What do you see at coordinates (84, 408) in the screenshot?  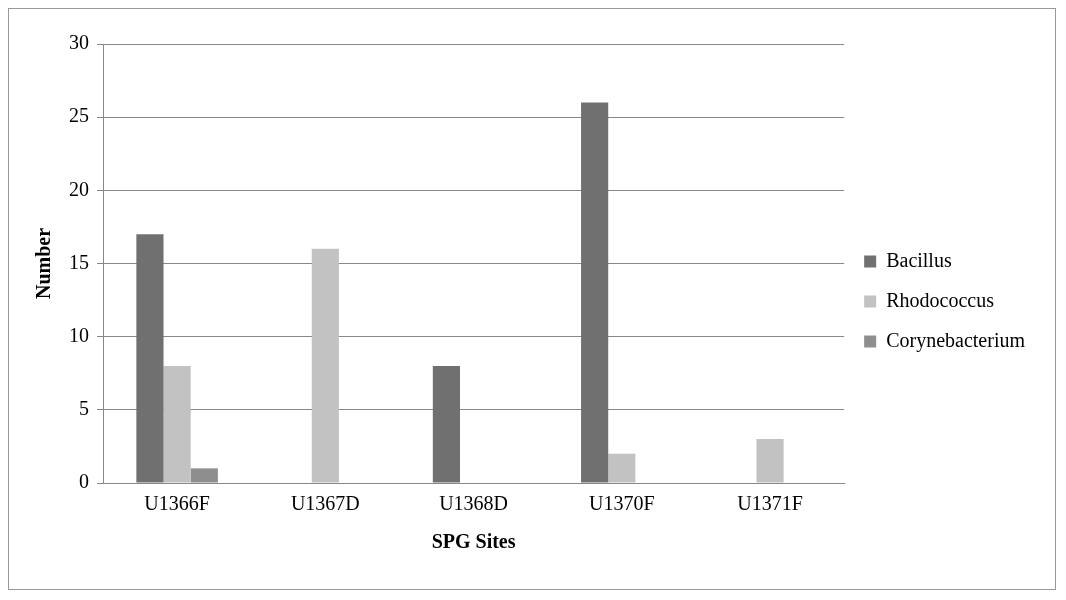 I see `y-tick-label: 5` at bounding box center [84, 408].